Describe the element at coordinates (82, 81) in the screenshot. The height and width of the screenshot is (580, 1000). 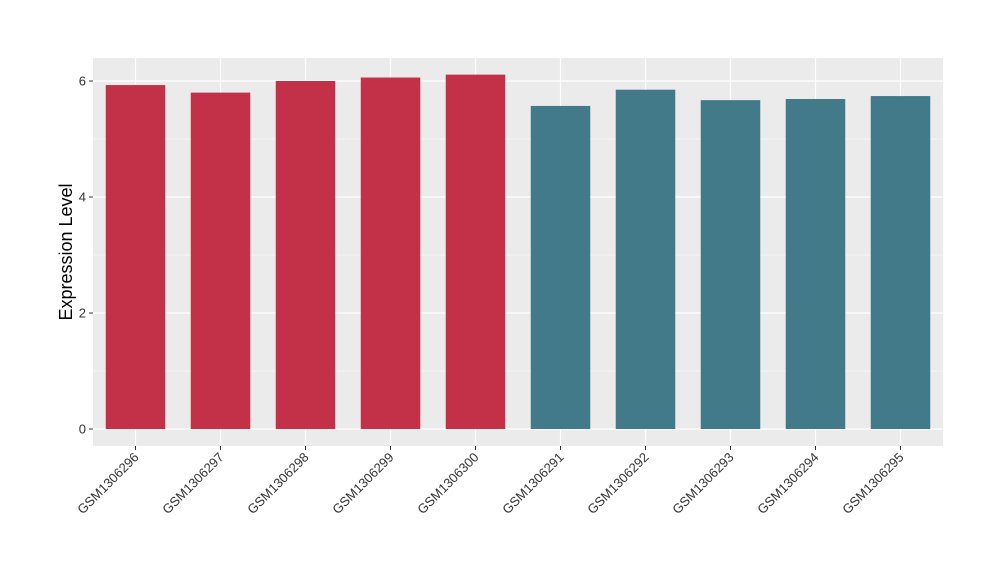
I see `y-tick-label: 6` at that location.